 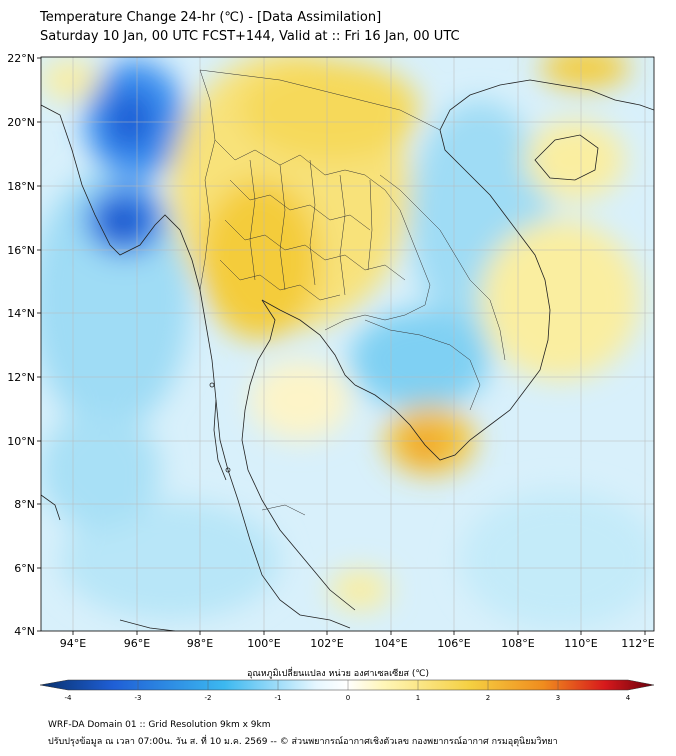 What do you see at coordinates (24, 631) in the screenshot?
I see `lat-label: 4°N` at bounding box center [24, 631].